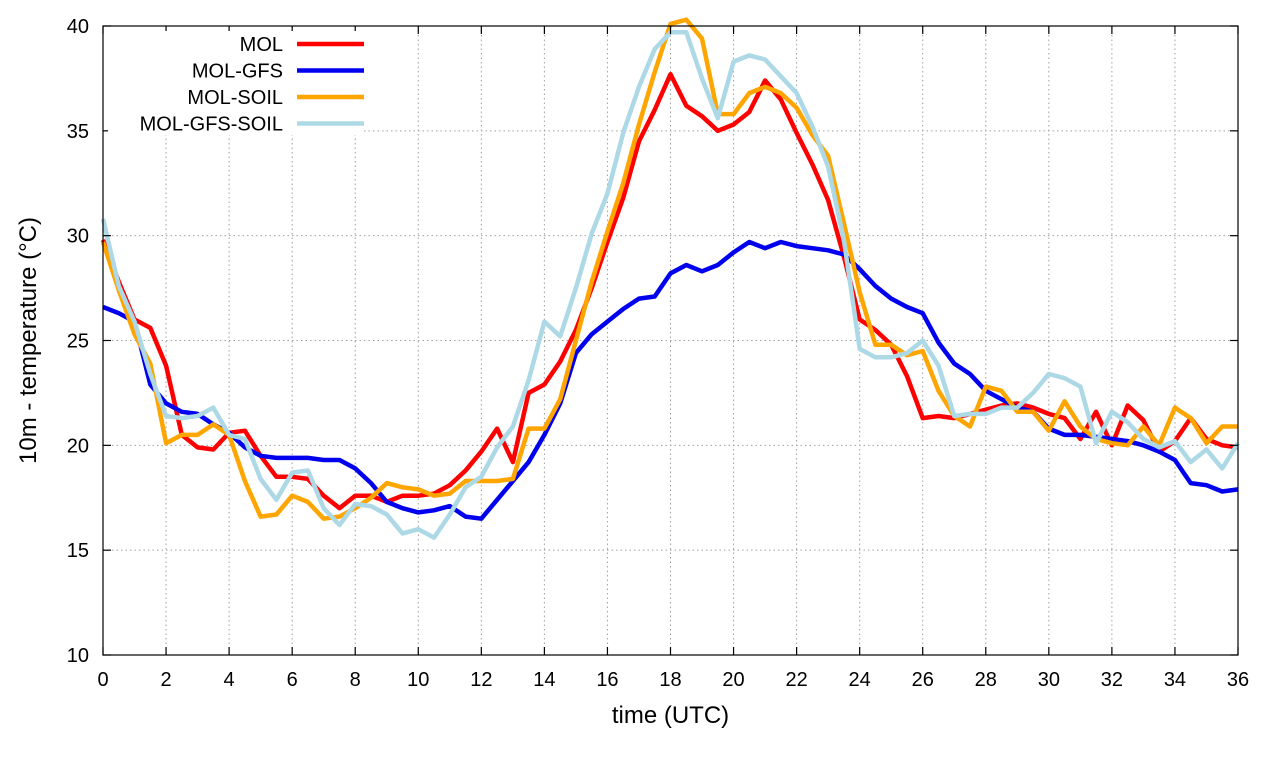  I want to click on legend-label: MOL-SOIL, so click(235, 98).